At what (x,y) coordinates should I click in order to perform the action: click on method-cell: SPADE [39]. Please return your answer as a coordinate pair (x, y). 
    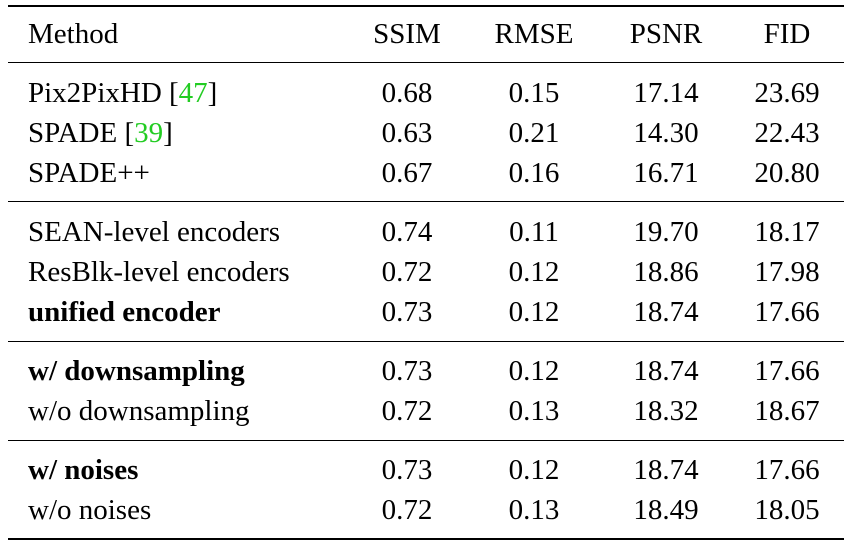
    Looking at the image, I should click on (100, 133).